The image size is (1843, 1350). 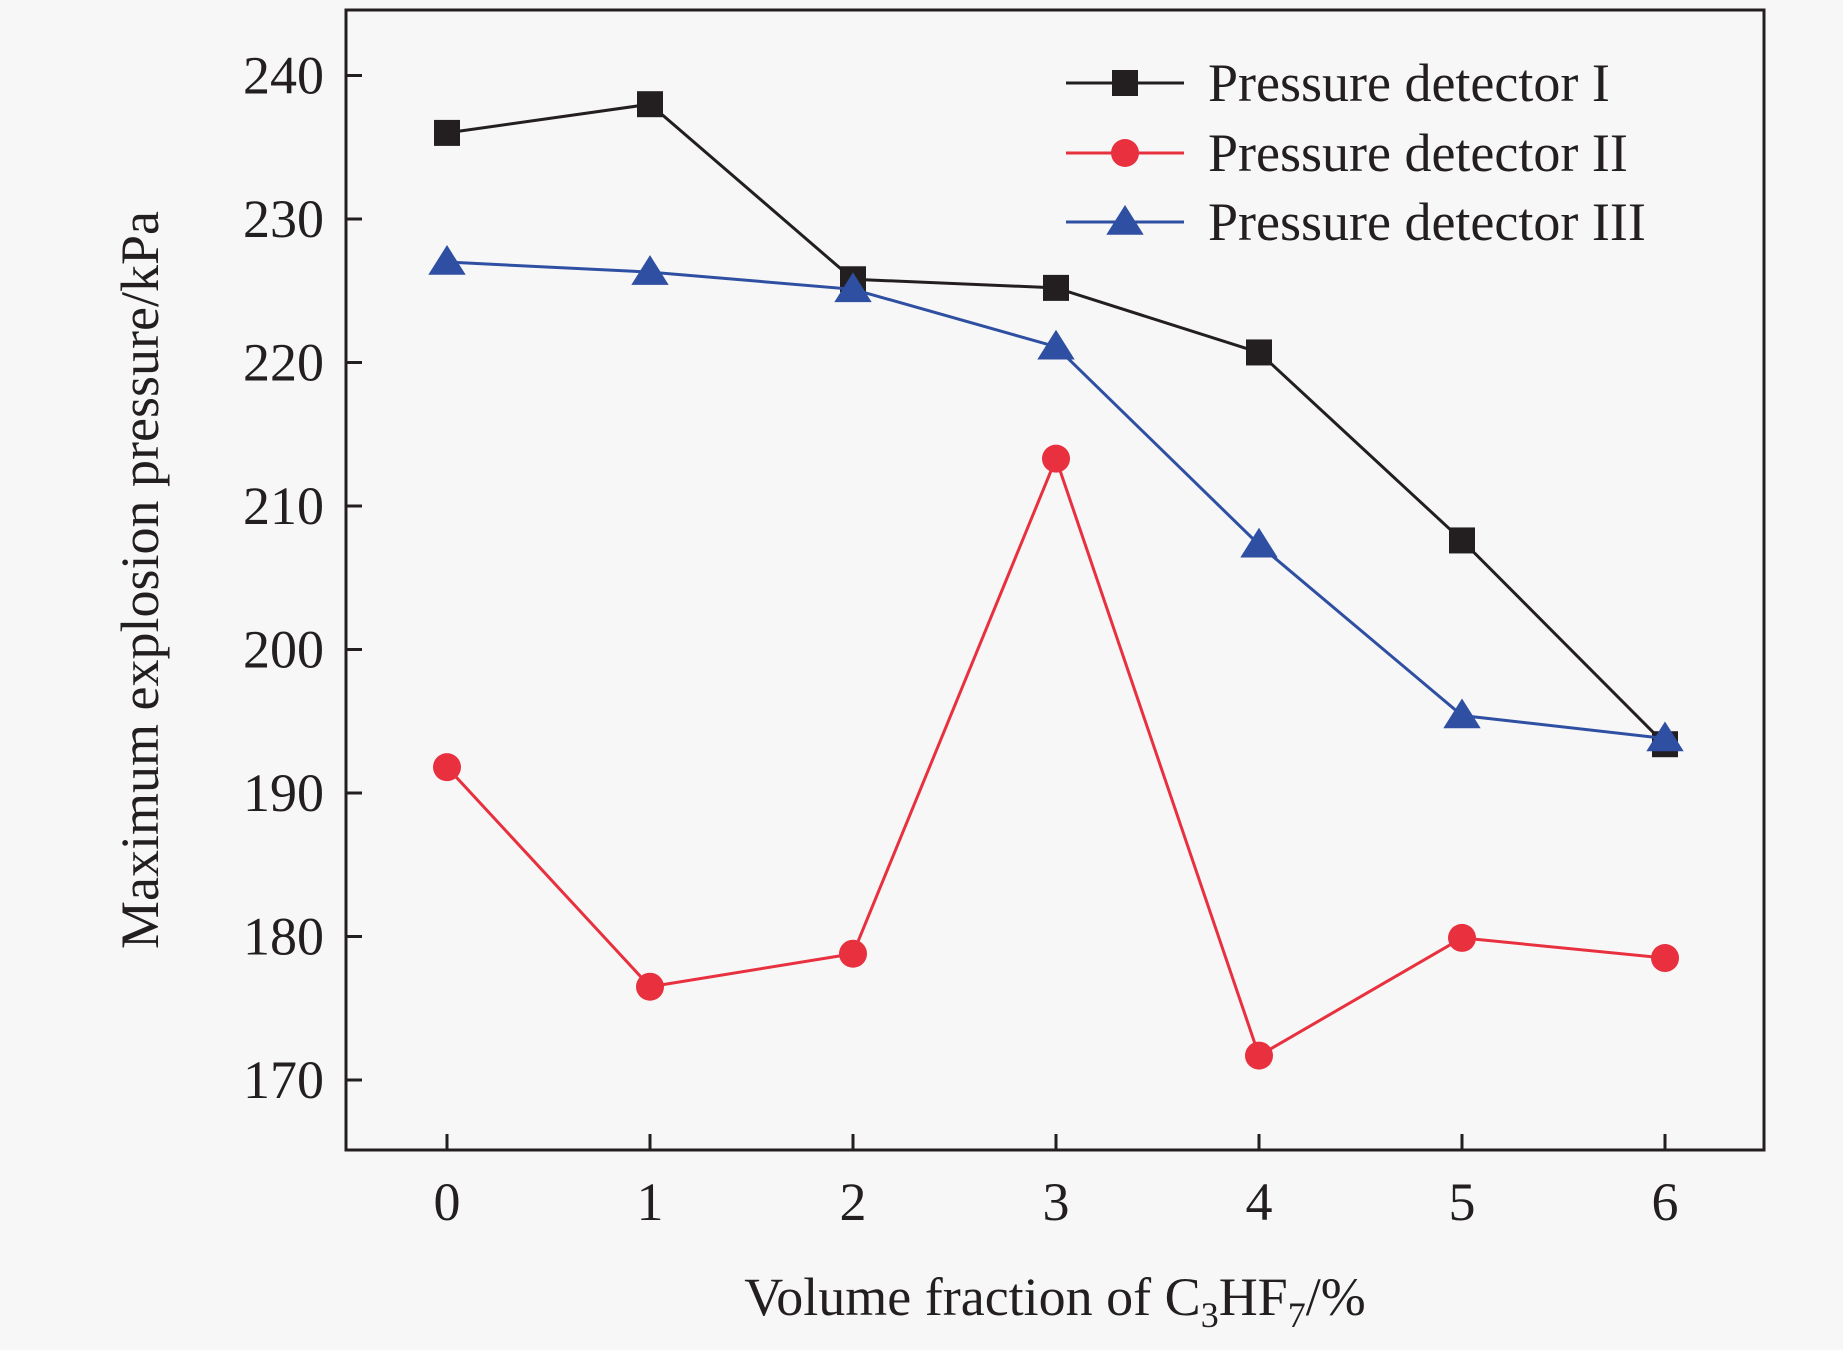 What do you see at coordinates (1210, 1315) in the screenshot?
I see `x-axis-title-sub1: 3` at bounding box center [1210, 1315].